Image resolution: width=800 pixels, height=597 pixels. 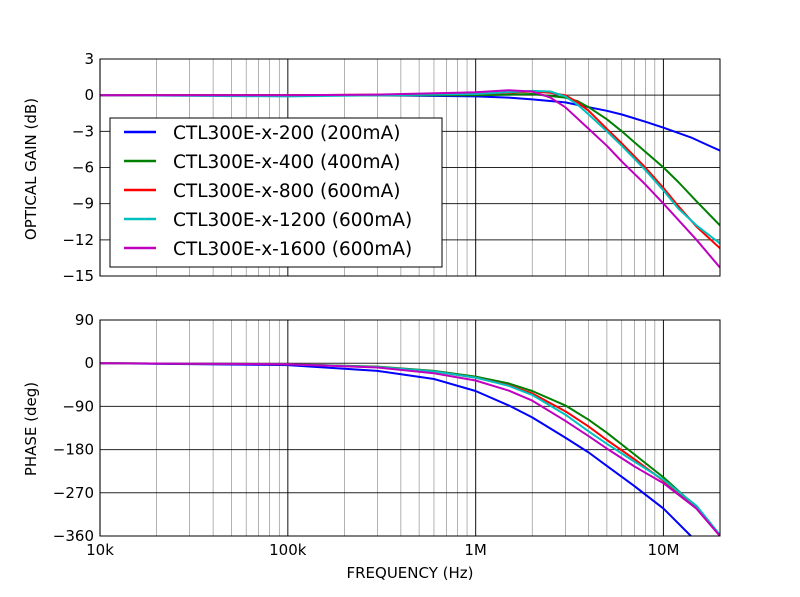 I want to click on phase-y-axis-label: PHASE (deg), so click(x=31, y=429).